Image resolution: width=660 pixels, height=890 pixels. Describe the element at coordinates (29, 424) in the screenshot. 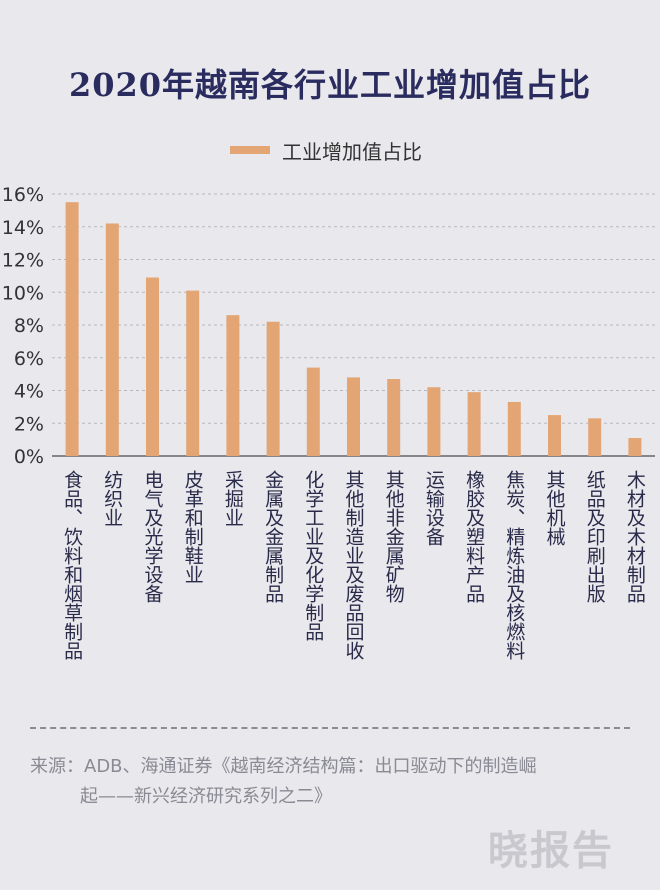

I see `y-tick-label: 2%` at that location.